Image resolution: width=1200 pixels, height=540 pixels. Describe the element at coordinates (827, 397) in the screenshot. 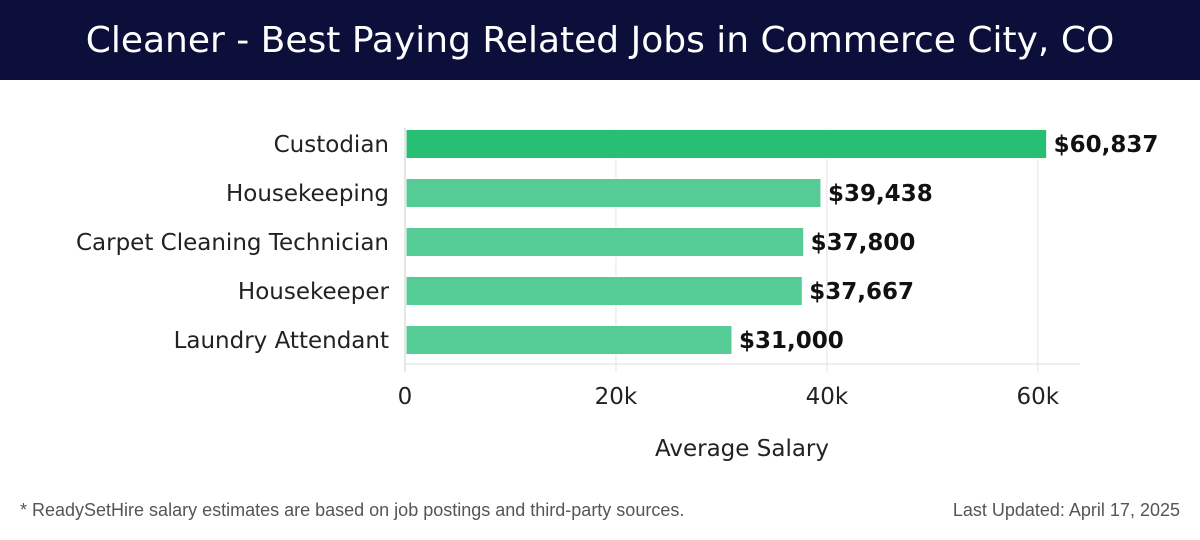

I see `x-tick-label: 40k` at that location.